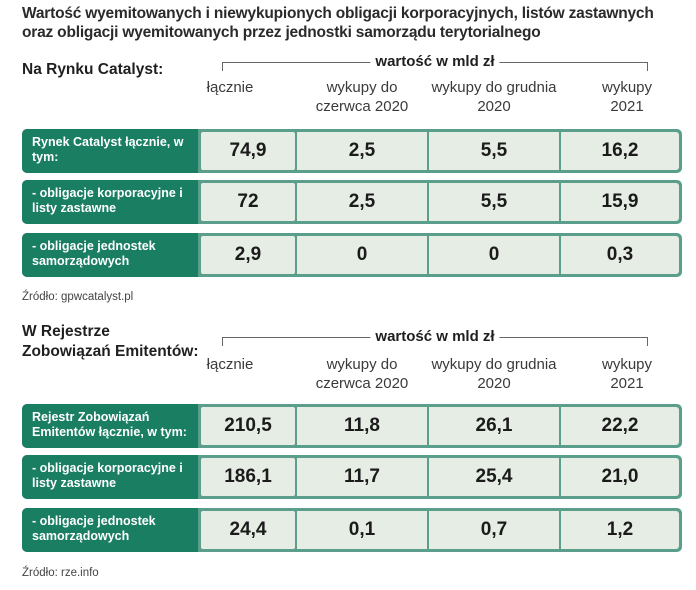  I want to click on value-cell: 24,4, so click(248, 530).